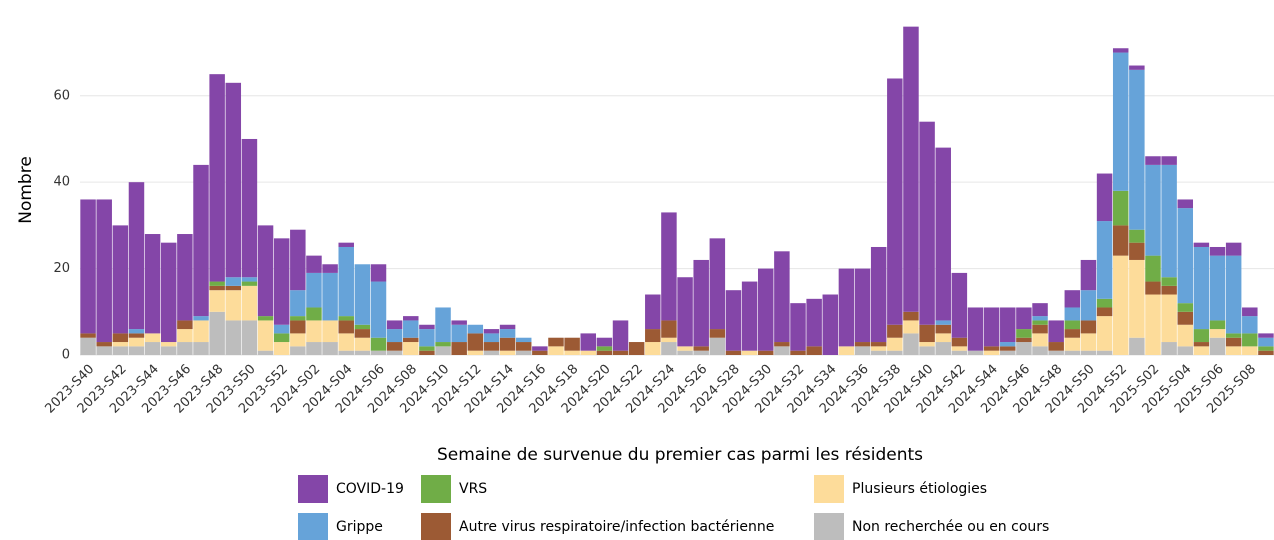 This screenshot has width=1274, height=540. I want to click on legend-label: COVID-19, so click(370, 489).